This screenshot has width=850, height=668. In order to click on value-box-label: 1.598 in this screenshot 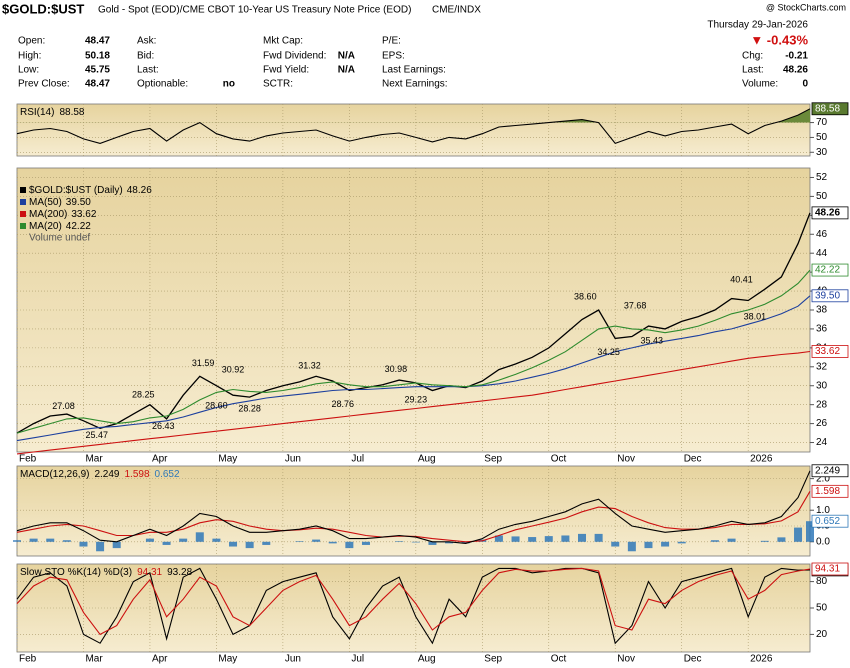, I will do `click(827, 491)`.